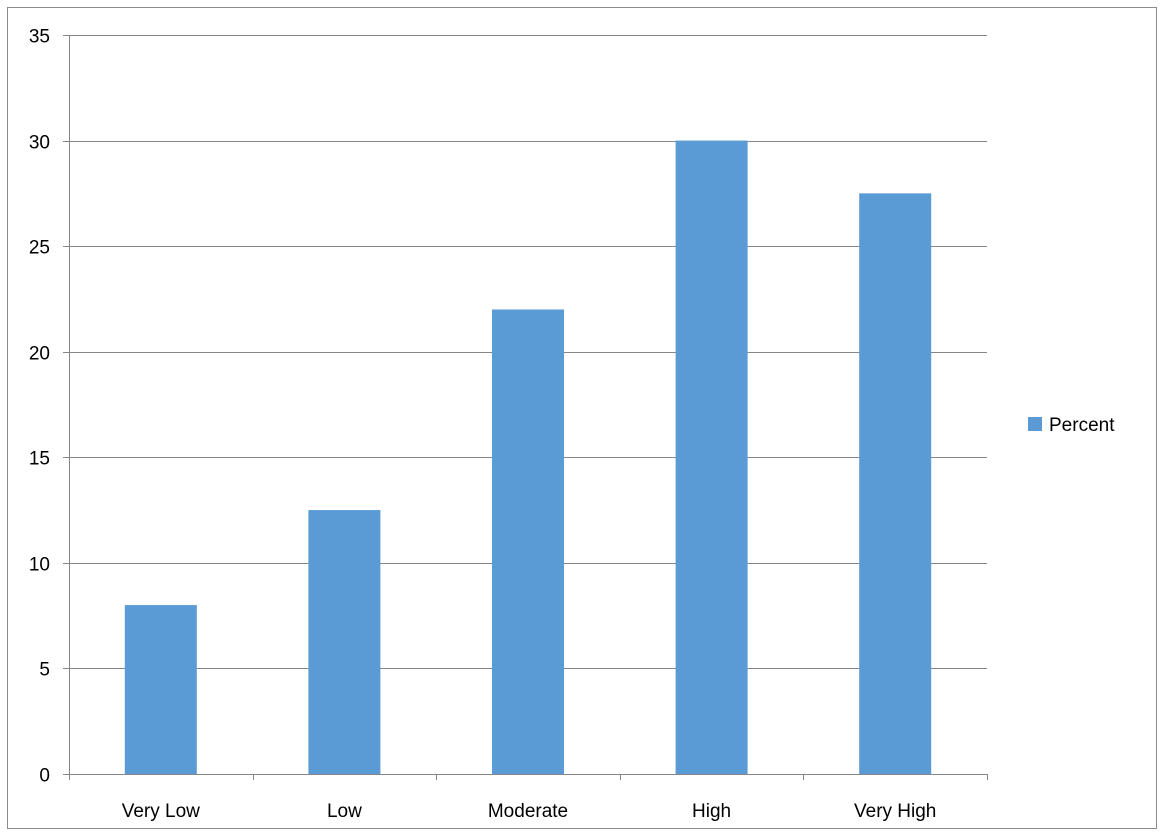 This screenshot has height=836, width=1160. I want to click on x-tick-label: Moderate, so click(528, 811).